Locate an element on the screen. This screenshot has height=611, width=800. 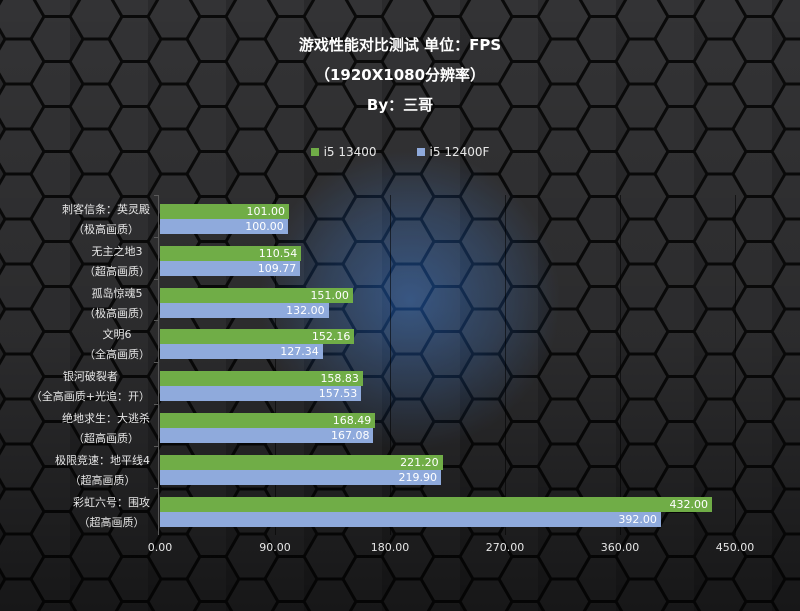
title-line-3: By：三哥 is located at coordinates (400, 105).